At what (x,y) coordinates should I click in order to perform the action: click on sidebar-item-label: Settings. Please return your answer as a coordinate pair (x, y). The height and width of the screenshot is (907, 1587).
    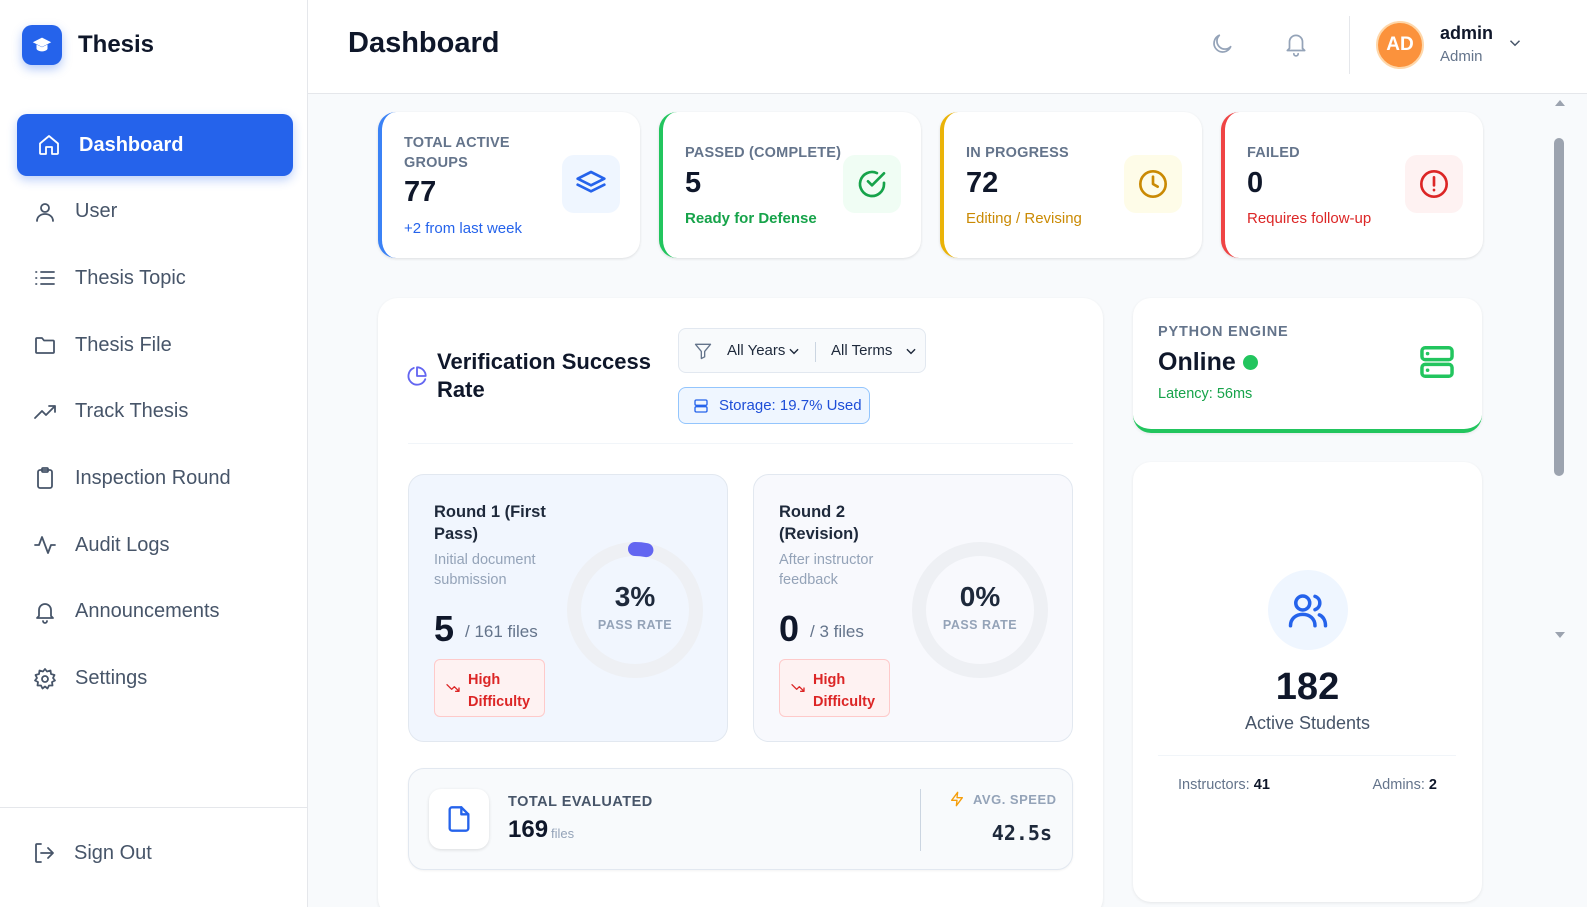
    Looking at the image, I should click on (111, 678).